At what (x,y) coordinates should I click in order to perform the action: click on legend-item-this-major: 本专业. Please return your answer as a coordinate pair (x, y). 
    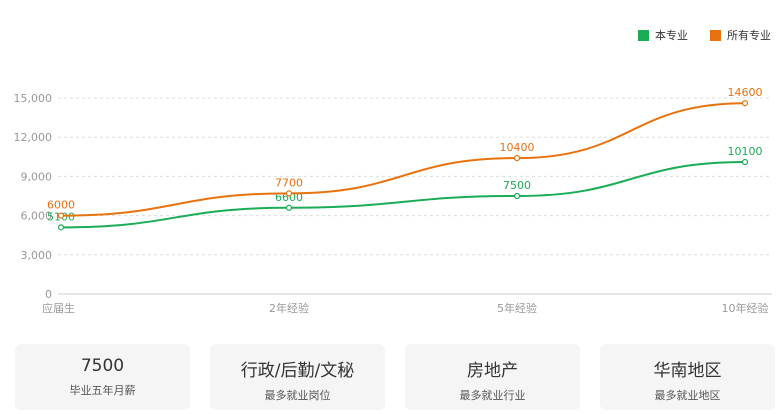
    Looking at the image, I should click on (663, 35).